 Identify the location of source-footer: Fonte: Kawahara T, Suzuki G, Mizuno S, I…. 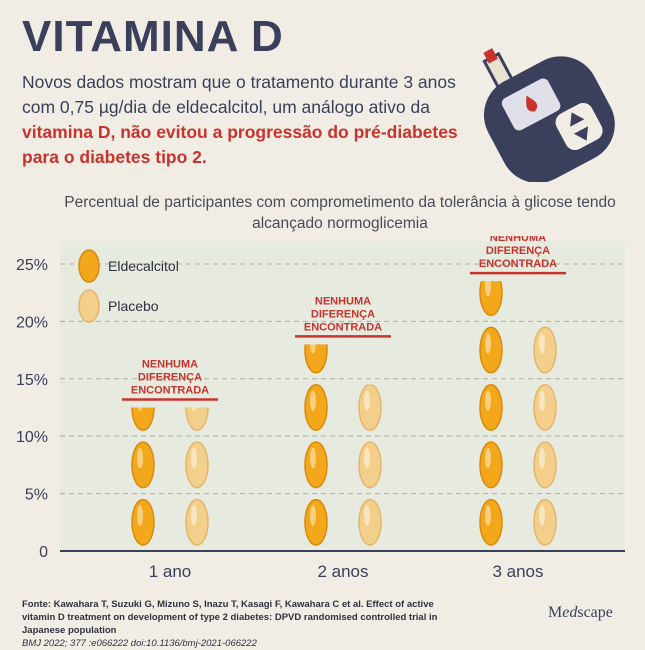
(242, 624).